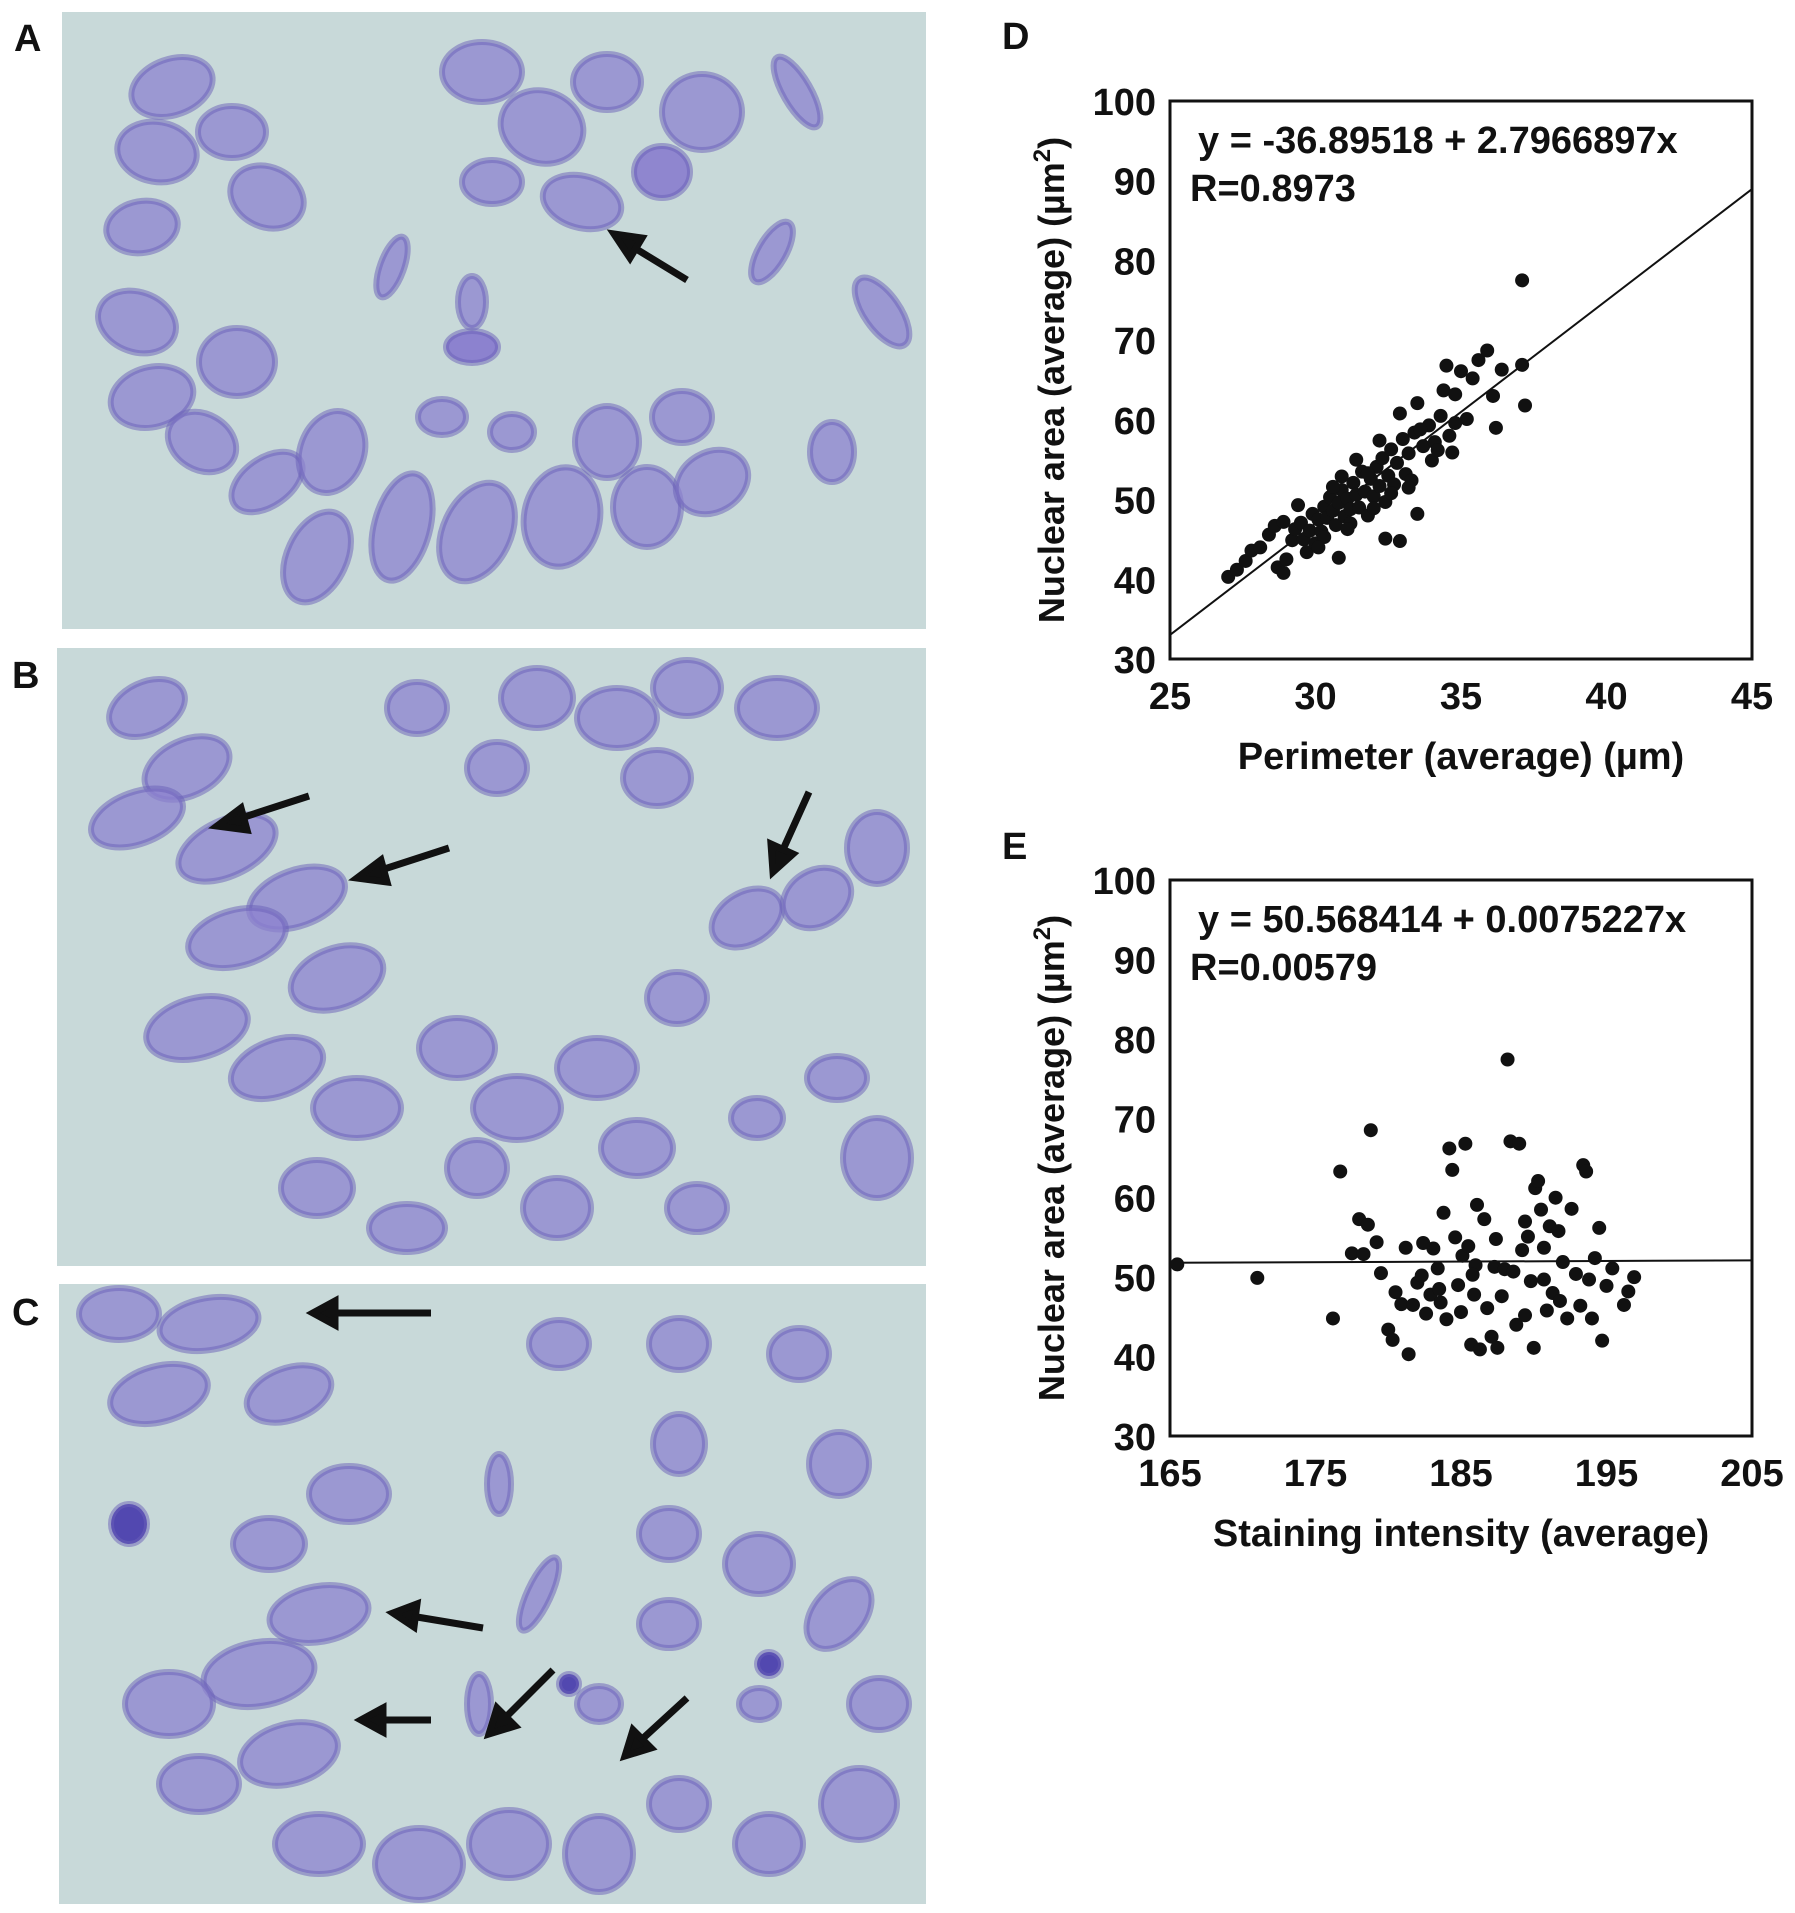  I want to click on chart-d-ytick-label: 90, so click(1135, 183).